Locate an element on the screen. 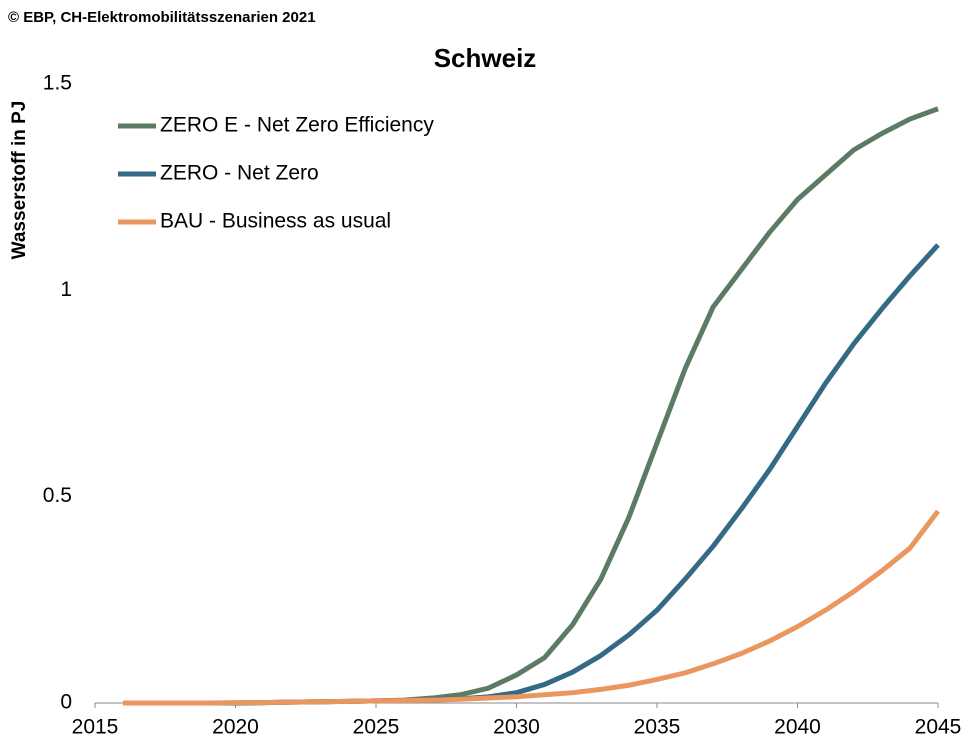  x-tick-label: 2040 is located at coordinates (797, 727).